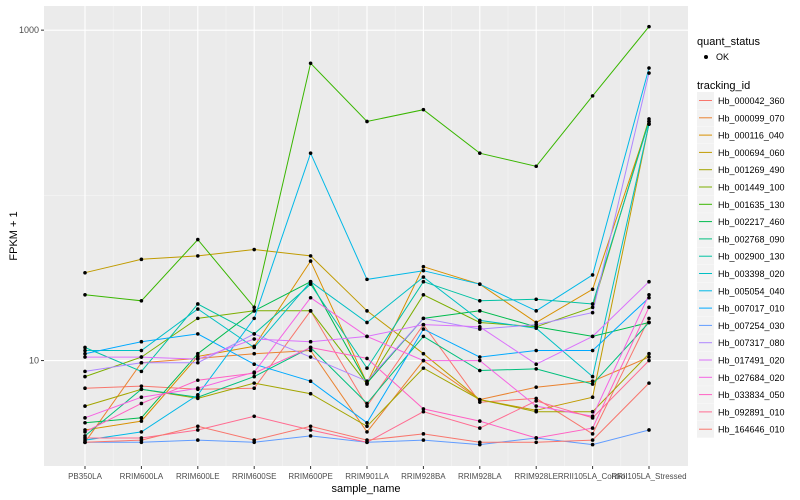 This screenshot has height=500, width=800. What do you see at coordinates (648, 476) in the screenshot?
I see `x-tick-label: RRII105LA_Stressed` at bounding box center [648, 476].